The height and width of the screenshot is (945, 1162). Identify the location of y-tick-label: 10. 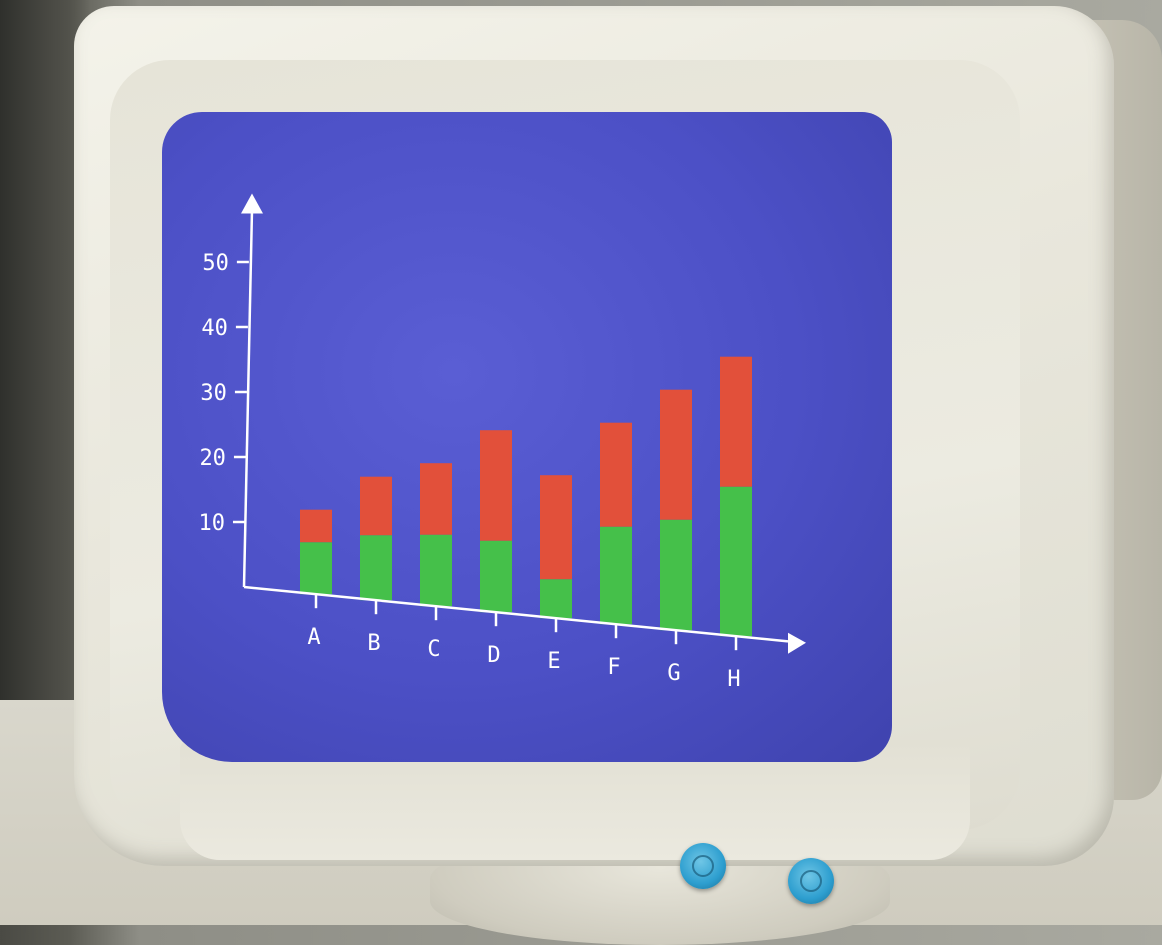
(211, 523).